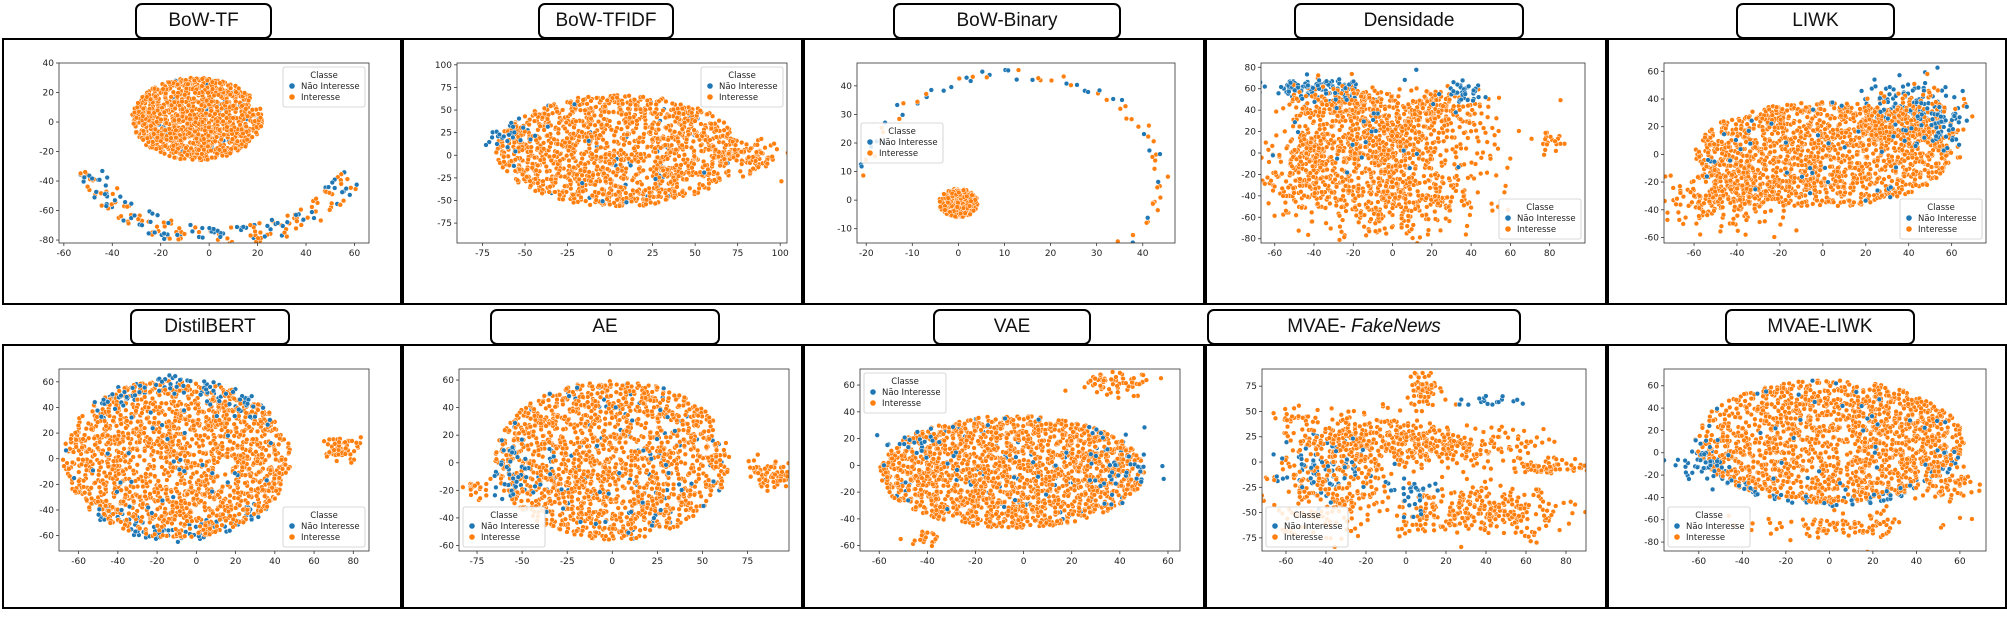 This screenshot has height=617, width=2007. I want to click on y-tick-label: 10, so click(847, 173).